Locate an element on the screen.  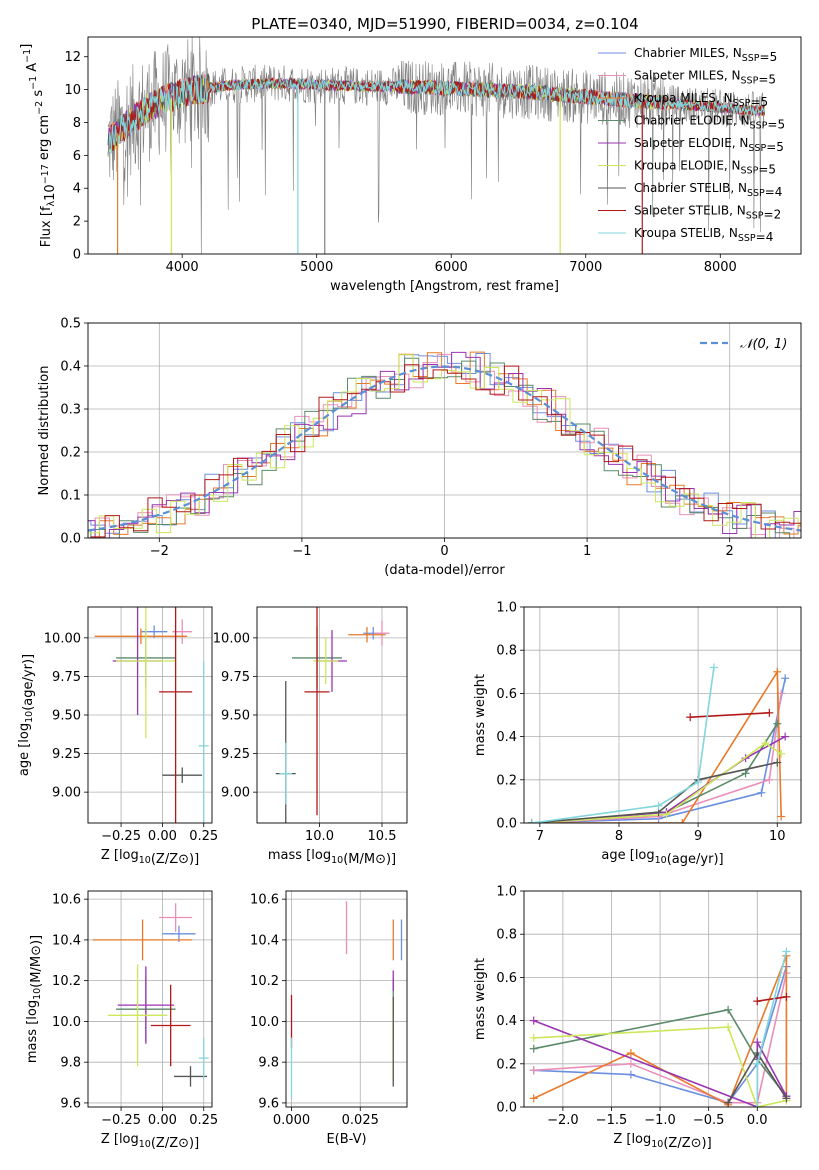
series-line-chabrier_stelib is located at coordinates (654, 792).